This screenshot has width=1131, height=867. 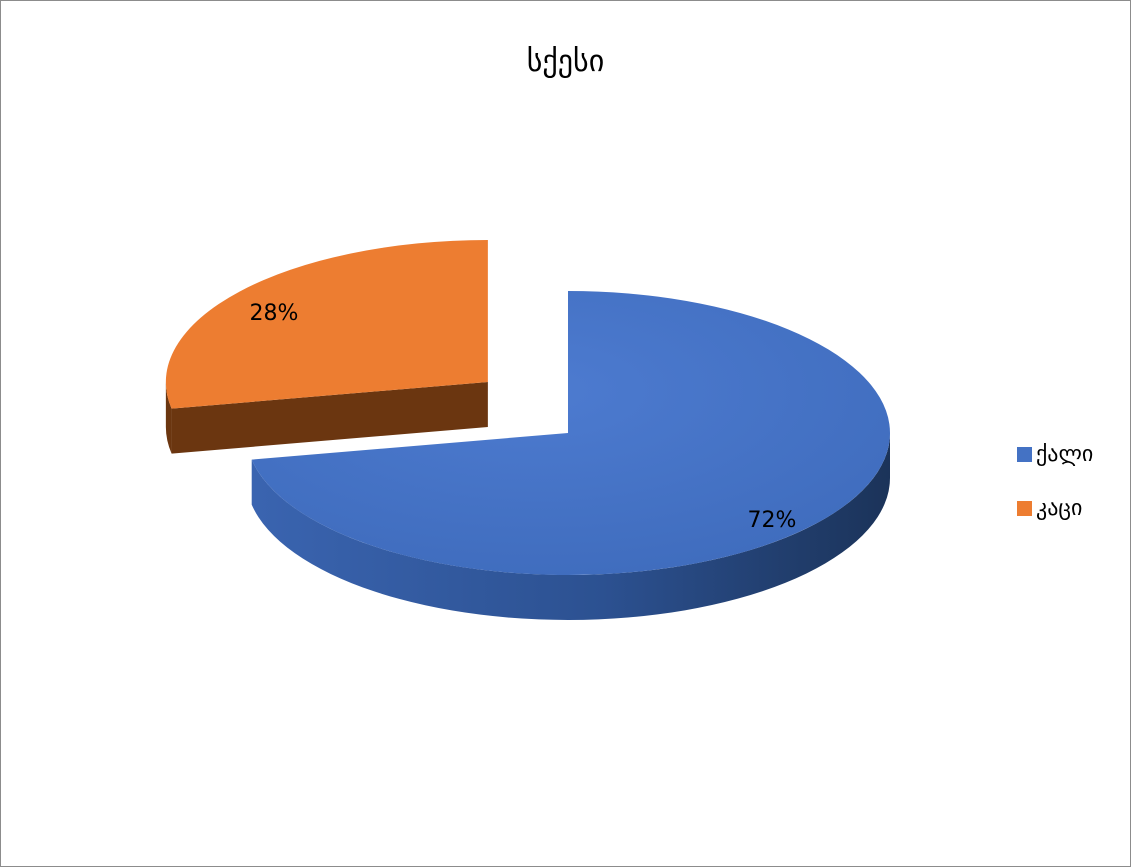 I want to click on slice-0-outer-wall, so click(x=571, y=526).